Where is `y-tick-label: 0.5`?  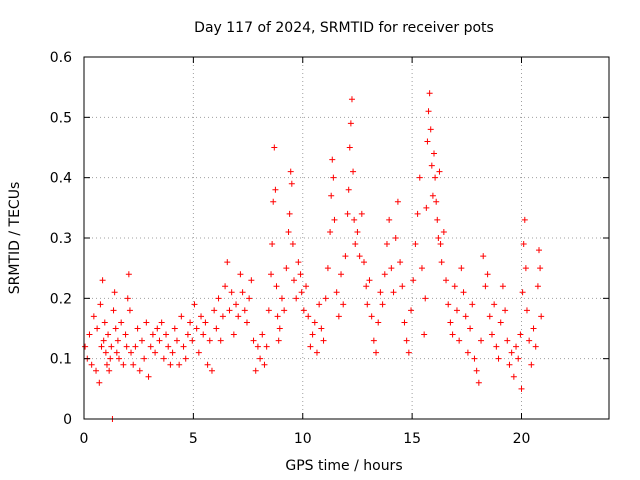 y-tick-label: 0.5 is located at coordinates (61, 118).